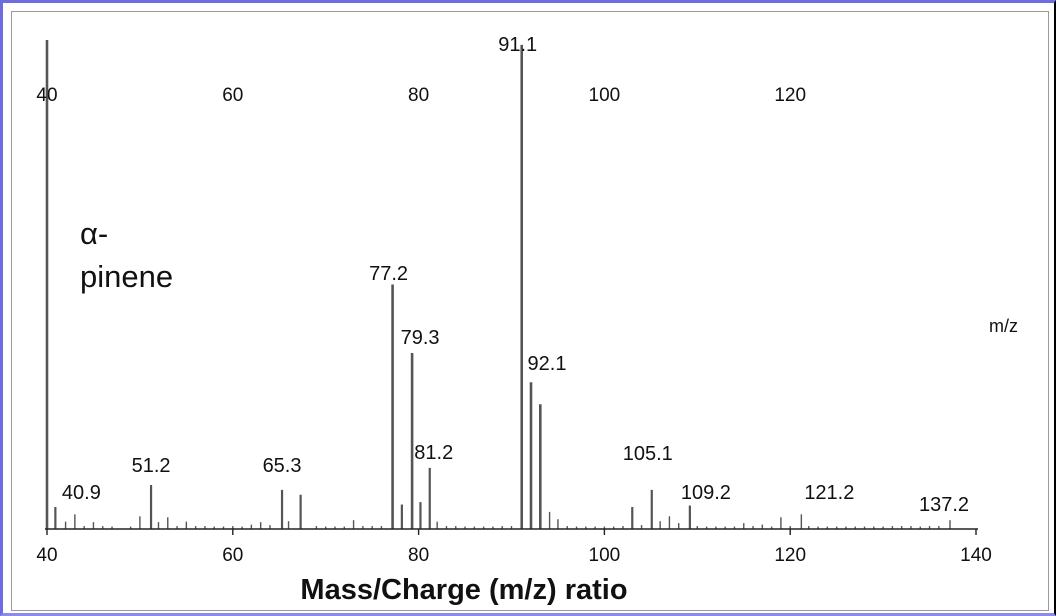  What do you see at coordinates (94, 233) in the screenshot?
I see `compound-label-line-1: α-` at bounding box center [94, 233].